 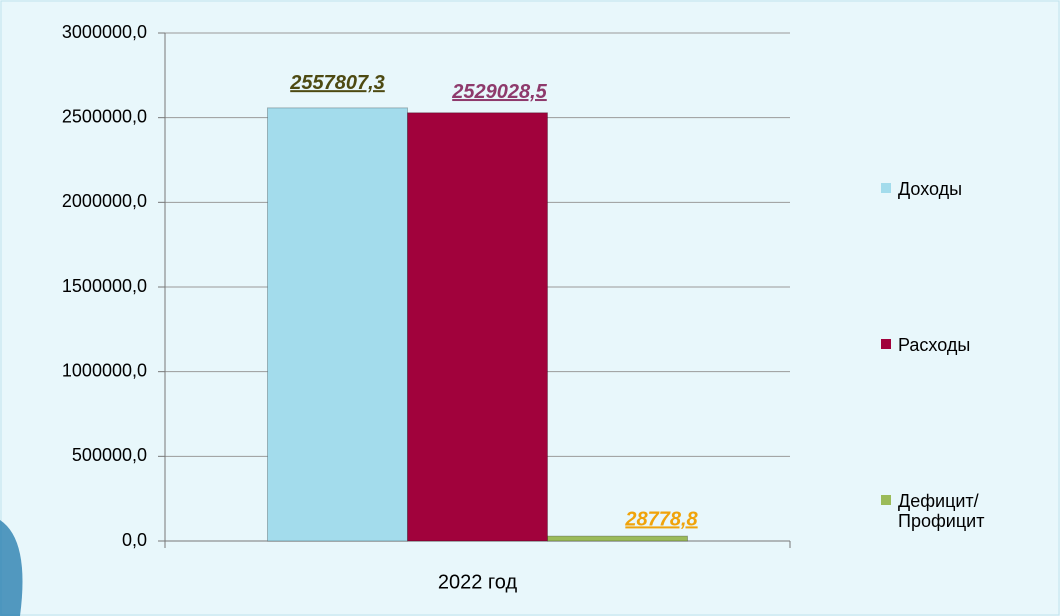 What do you see at coordinates (478, 582) in the screenshot?
I see `x-tick-label: 2022 год` at bounding box center [478, 582].